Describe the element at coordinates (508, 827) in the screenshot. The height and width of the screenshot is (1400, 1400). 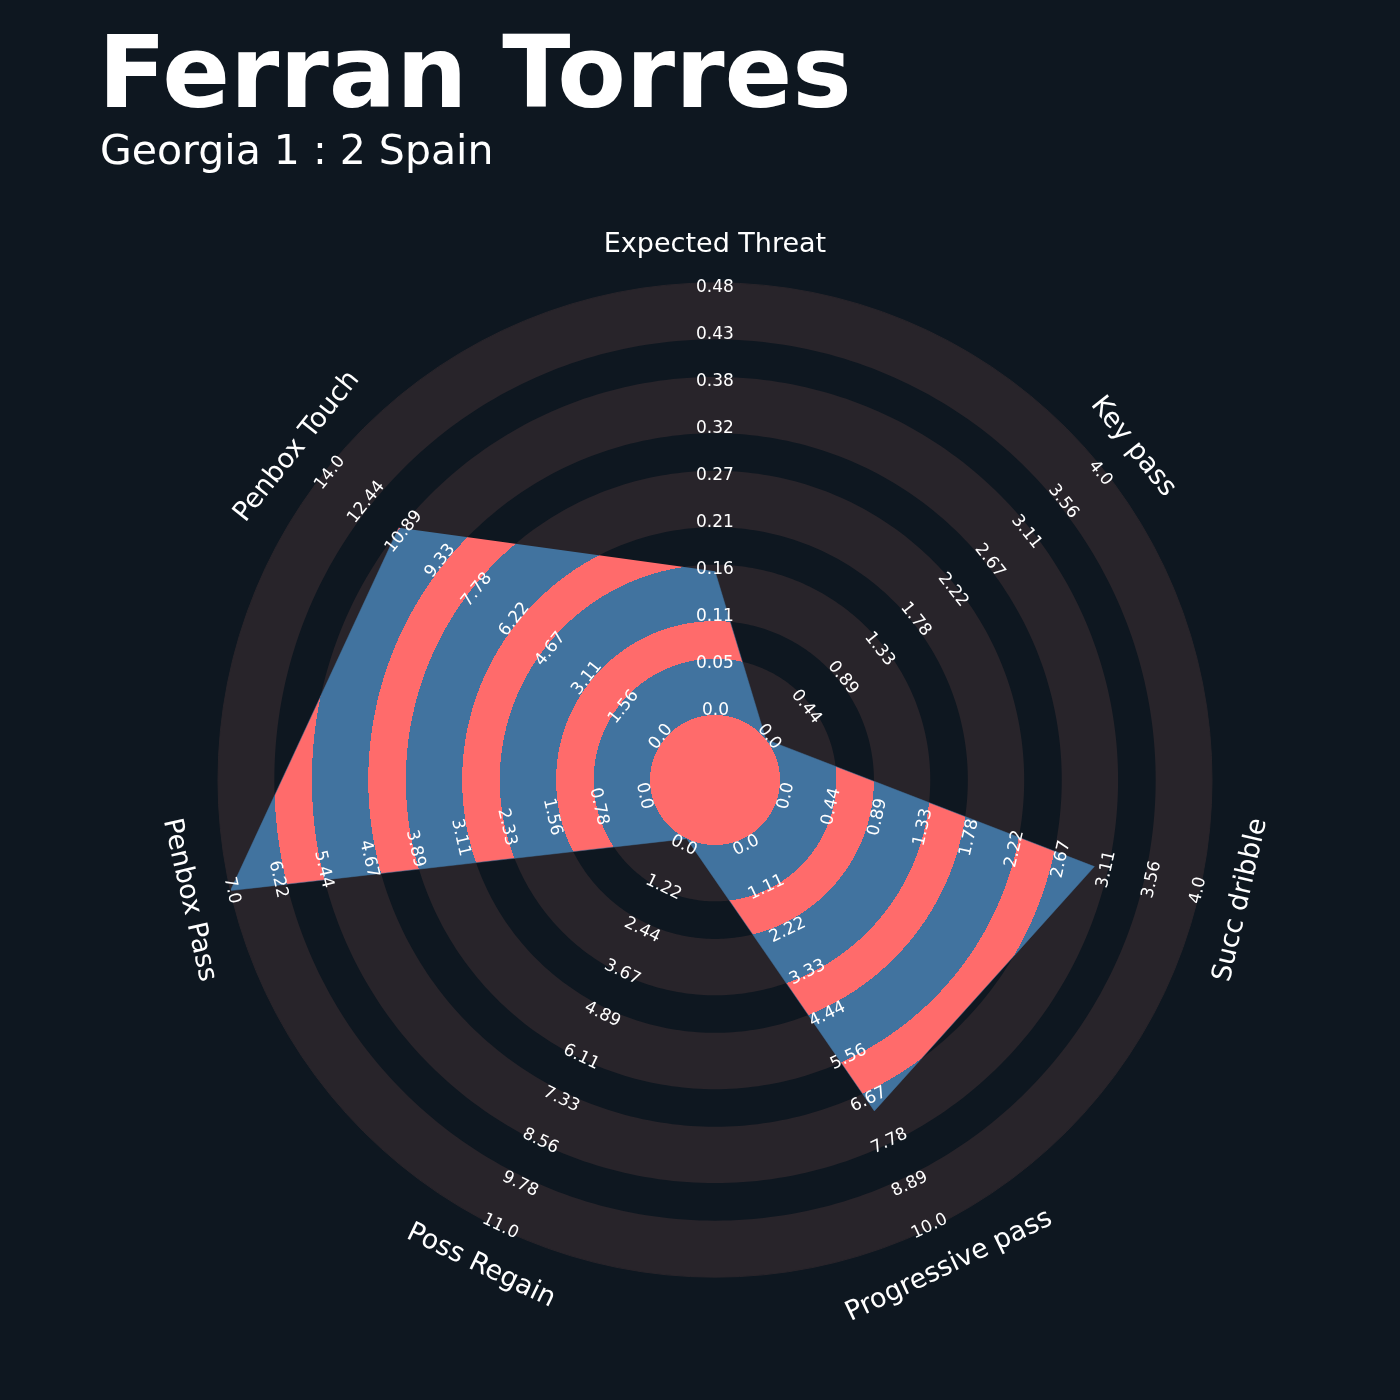
I see `text: 2.33` at that location.